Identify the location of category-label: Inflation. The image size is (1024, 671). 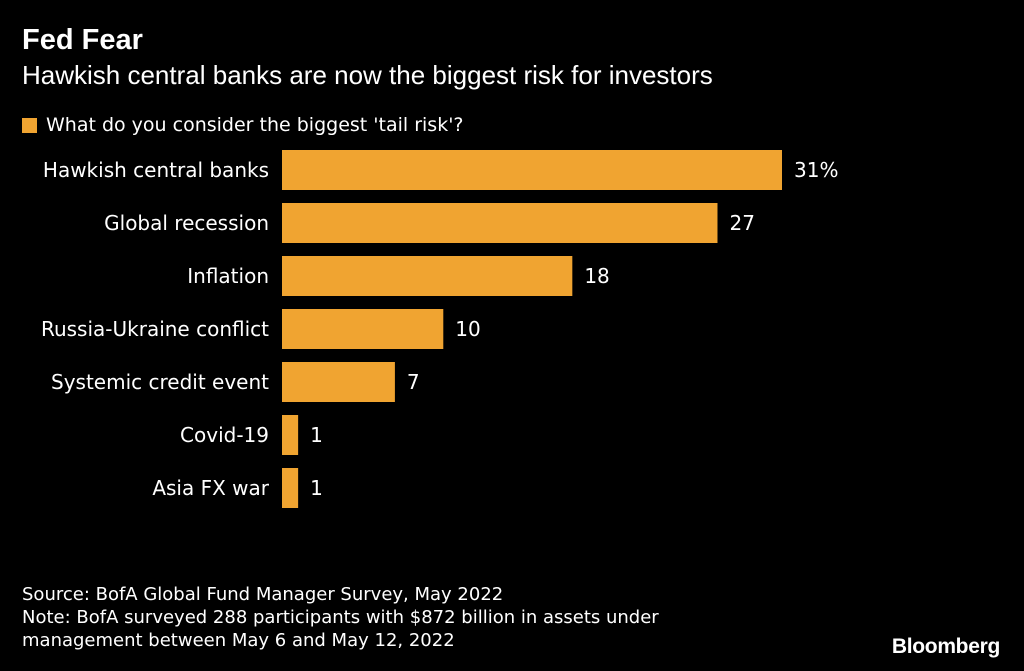
(228, 276).